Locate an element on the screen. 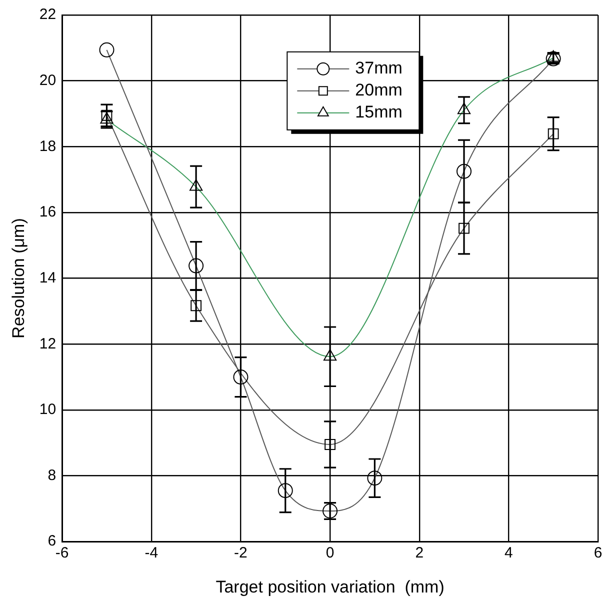 This screenshot has width=608, height=607. x-tick-label: -2 is located at coordinates (241, 553).